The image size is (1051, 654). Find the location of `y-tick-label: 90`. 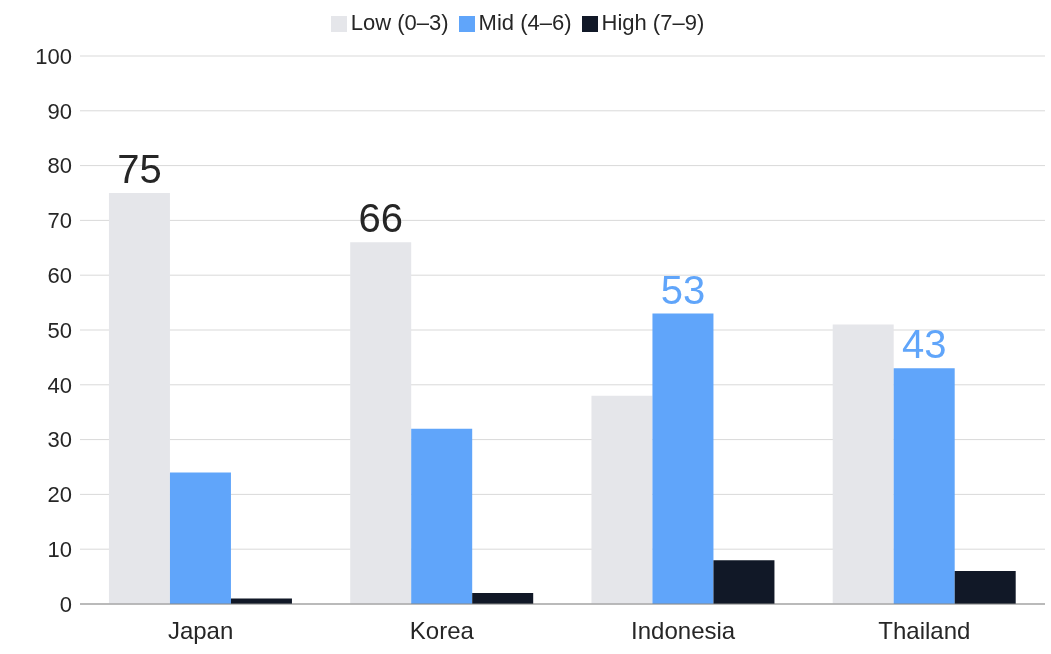

y-tick-label: 90 is located at coordinates (59, 111).